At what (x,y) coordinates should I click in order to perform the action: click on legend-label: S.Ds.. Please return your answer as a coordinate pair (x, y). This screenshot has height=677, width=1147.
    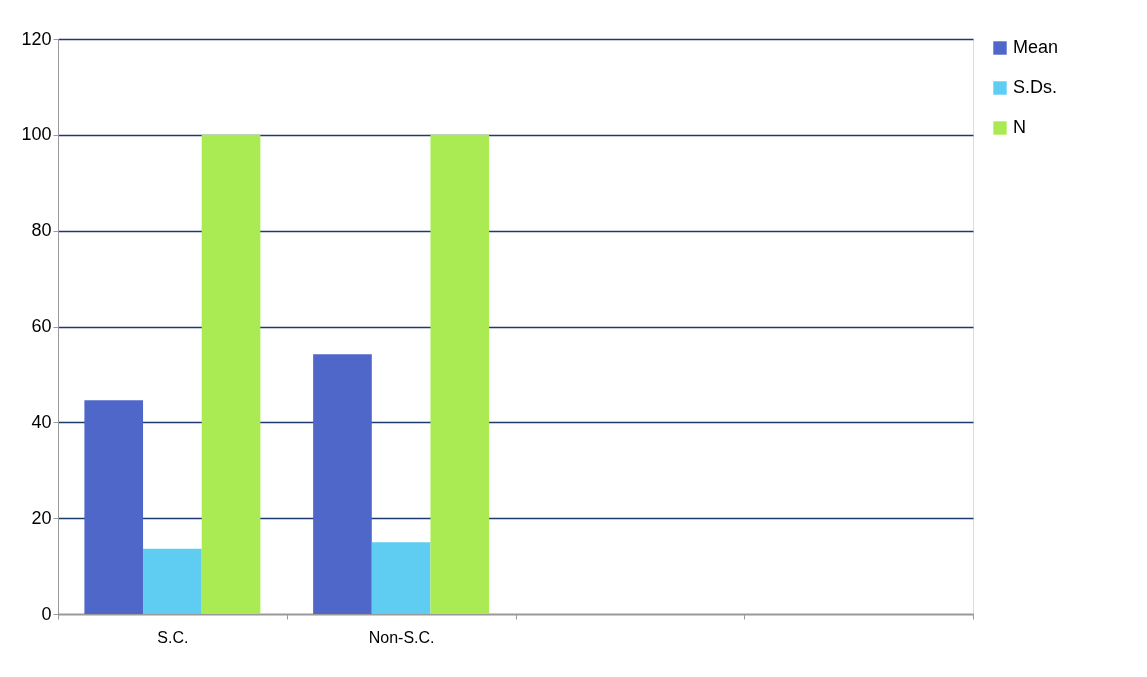
    Looking at the image, I should click on (1035, 87).